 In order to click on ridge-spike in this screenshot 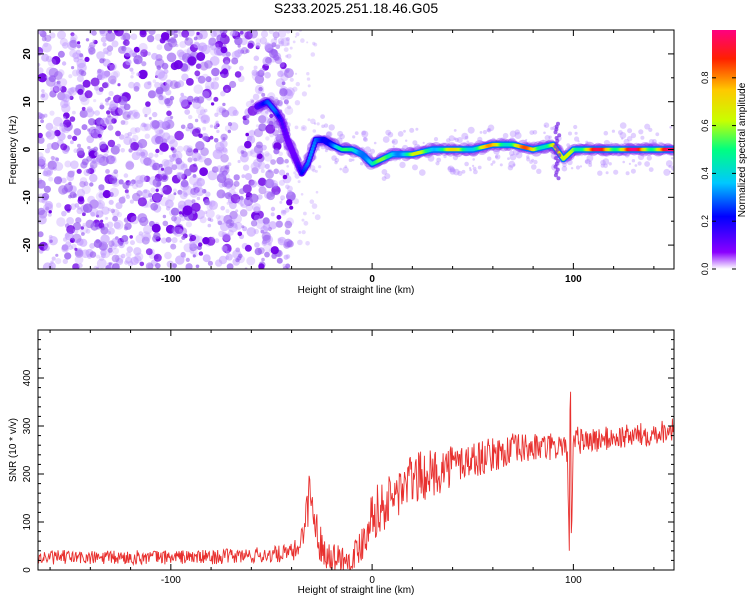, I will do `click(555, 152)`.